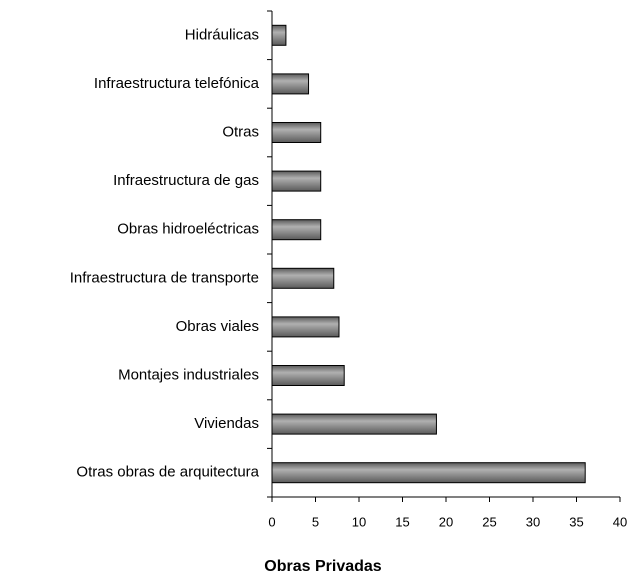 This screenshot has height=575, width=629. I want to click on x-tick-label: 30, so click(533, 521).